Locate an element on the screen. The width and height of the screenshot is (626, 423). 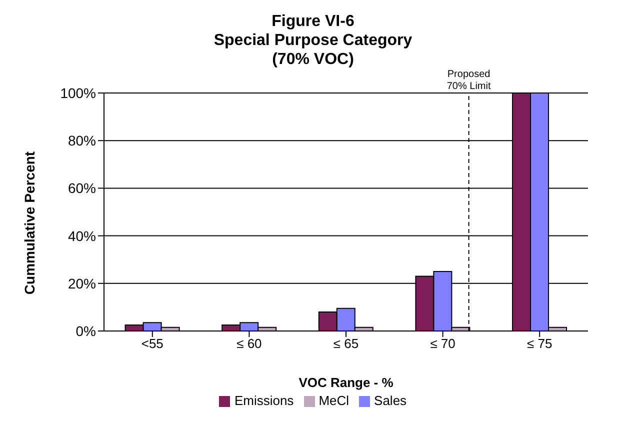
x-tick-label: ≤ 70 is located at coordinates (443, 344).